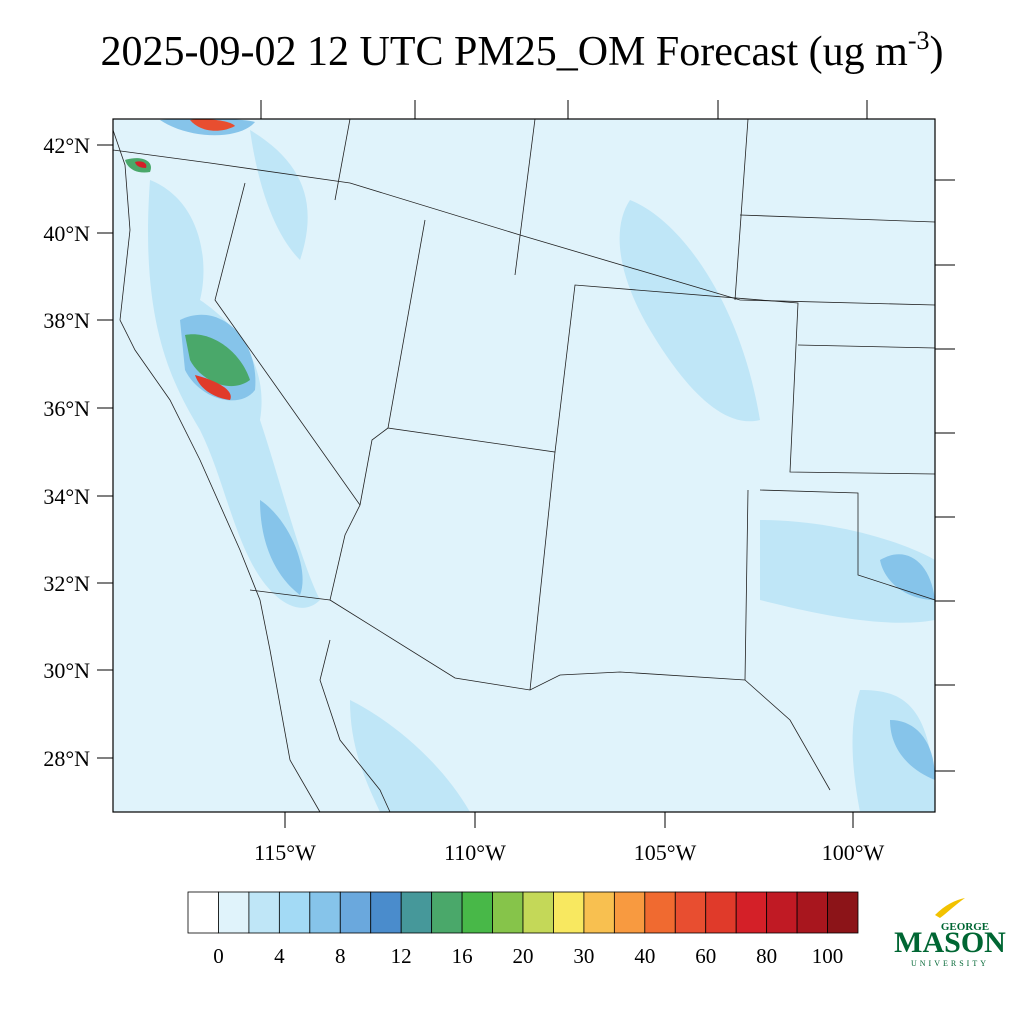 This screenshot has width=1024, height=1024. Describe the element at coordinates (66, 320) in the screenshot. I see `lat-label: 38°N` at that location.